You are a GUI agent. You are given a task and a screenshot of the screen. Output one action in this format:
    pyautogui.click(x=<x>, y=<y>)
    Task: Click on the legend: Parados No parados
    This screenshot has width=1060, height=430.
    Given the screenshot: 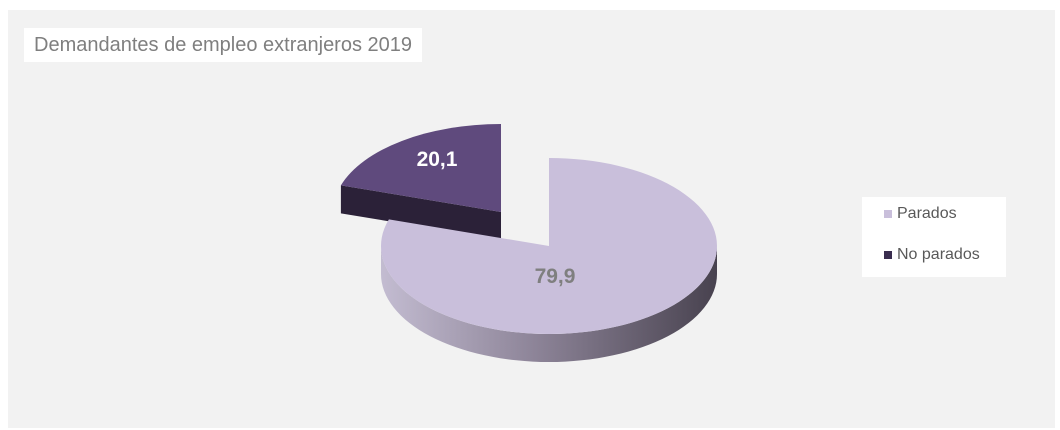 What is the action you would take?
    pyautogui.click(x=934, y=237)
    